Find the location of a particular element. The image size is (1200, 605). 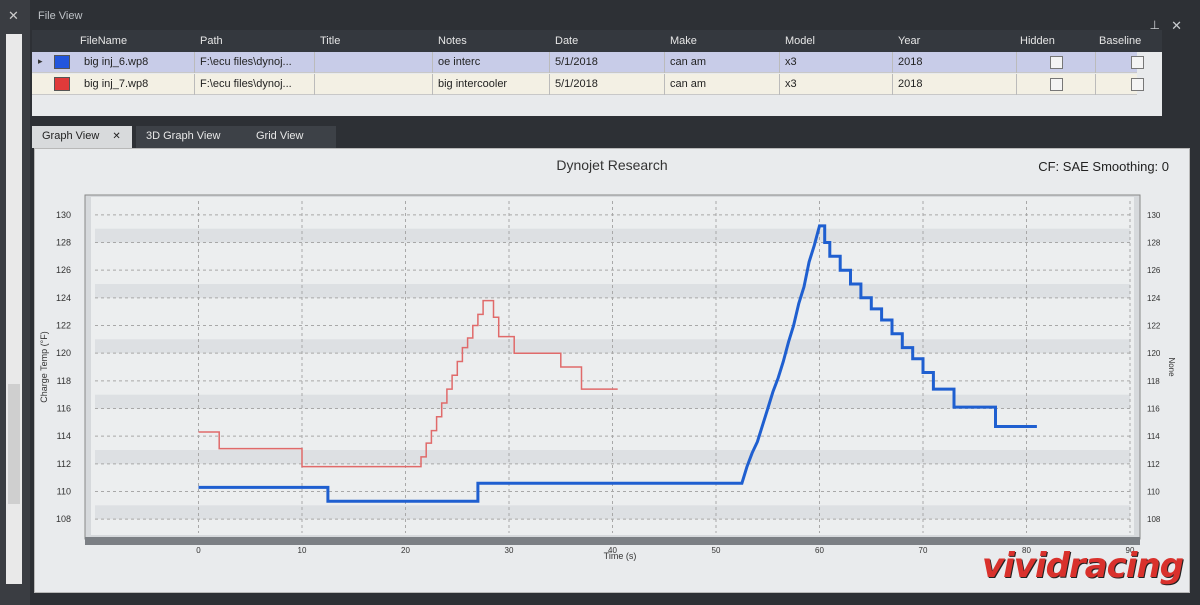

y-tick-label-right: 108 is located at coordinates (1154, 519).